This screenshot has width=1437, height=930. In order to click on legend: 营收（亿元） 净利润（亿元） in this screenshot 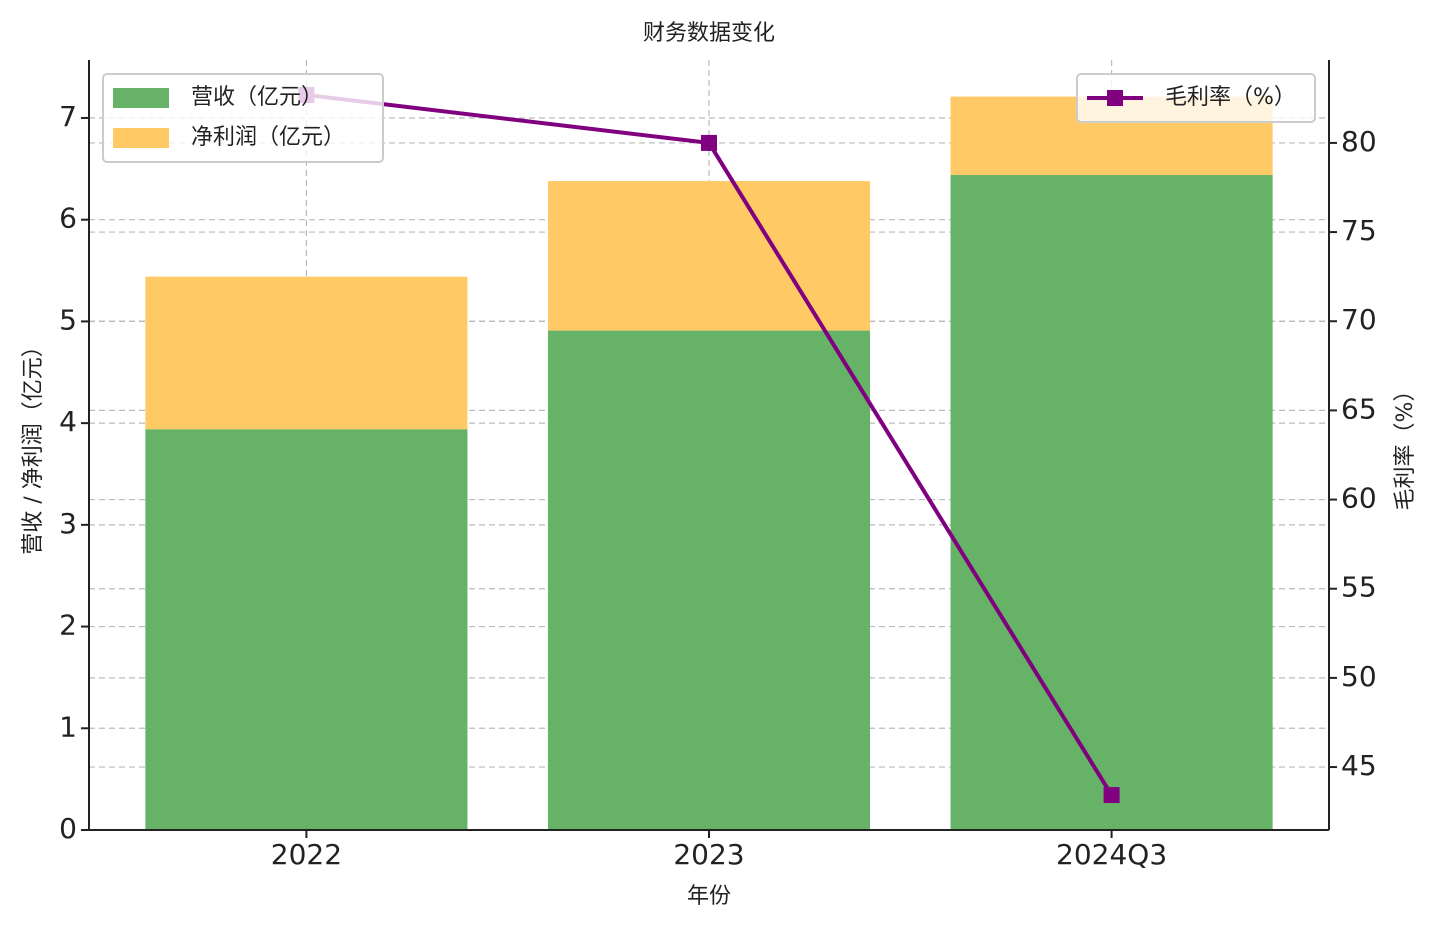, I will do `click(243, 118)`.